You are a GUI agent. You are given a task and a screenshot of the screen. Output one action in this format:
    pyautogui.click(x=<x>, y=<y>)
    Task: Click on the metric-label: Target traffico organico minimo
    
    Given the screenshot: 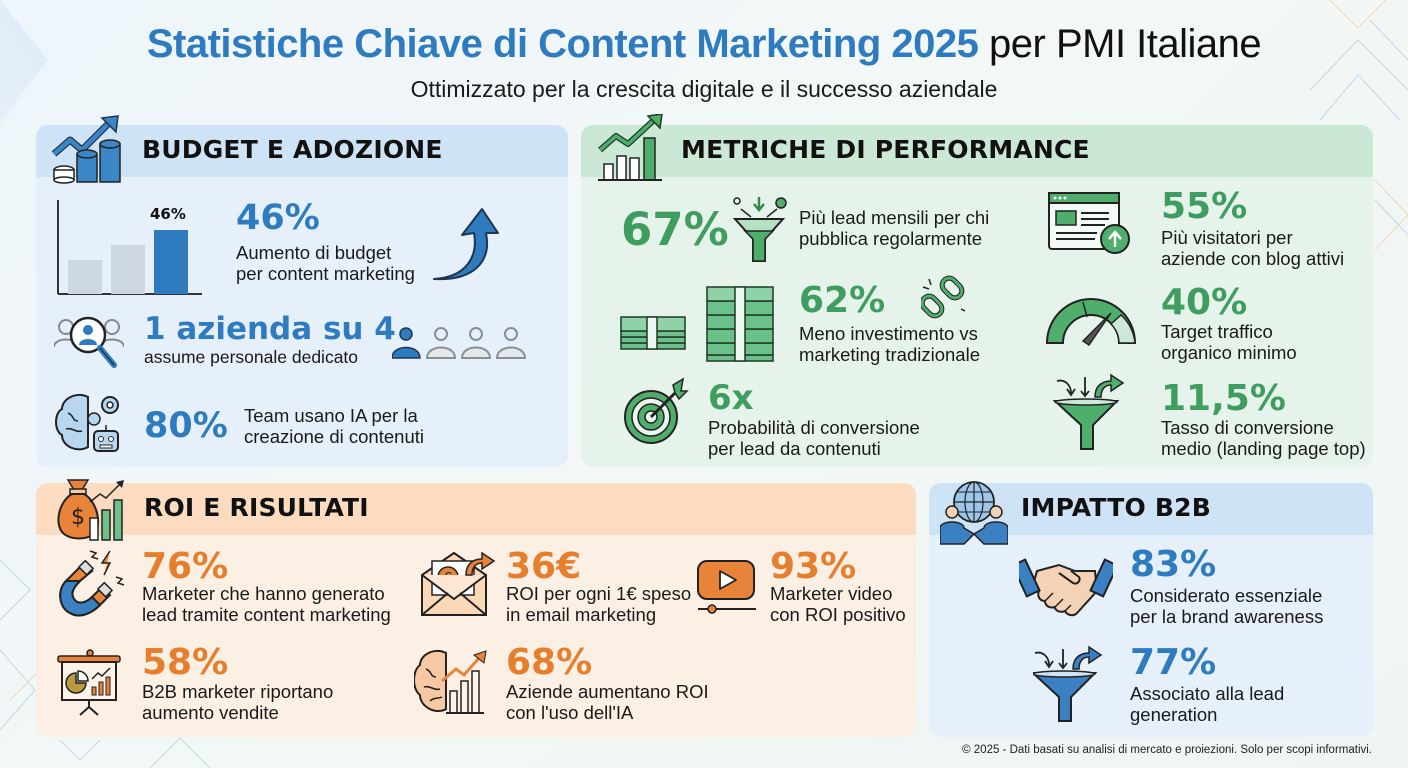 What is the action you would take?
    pyautogui.click(x=1229, y=342)
    